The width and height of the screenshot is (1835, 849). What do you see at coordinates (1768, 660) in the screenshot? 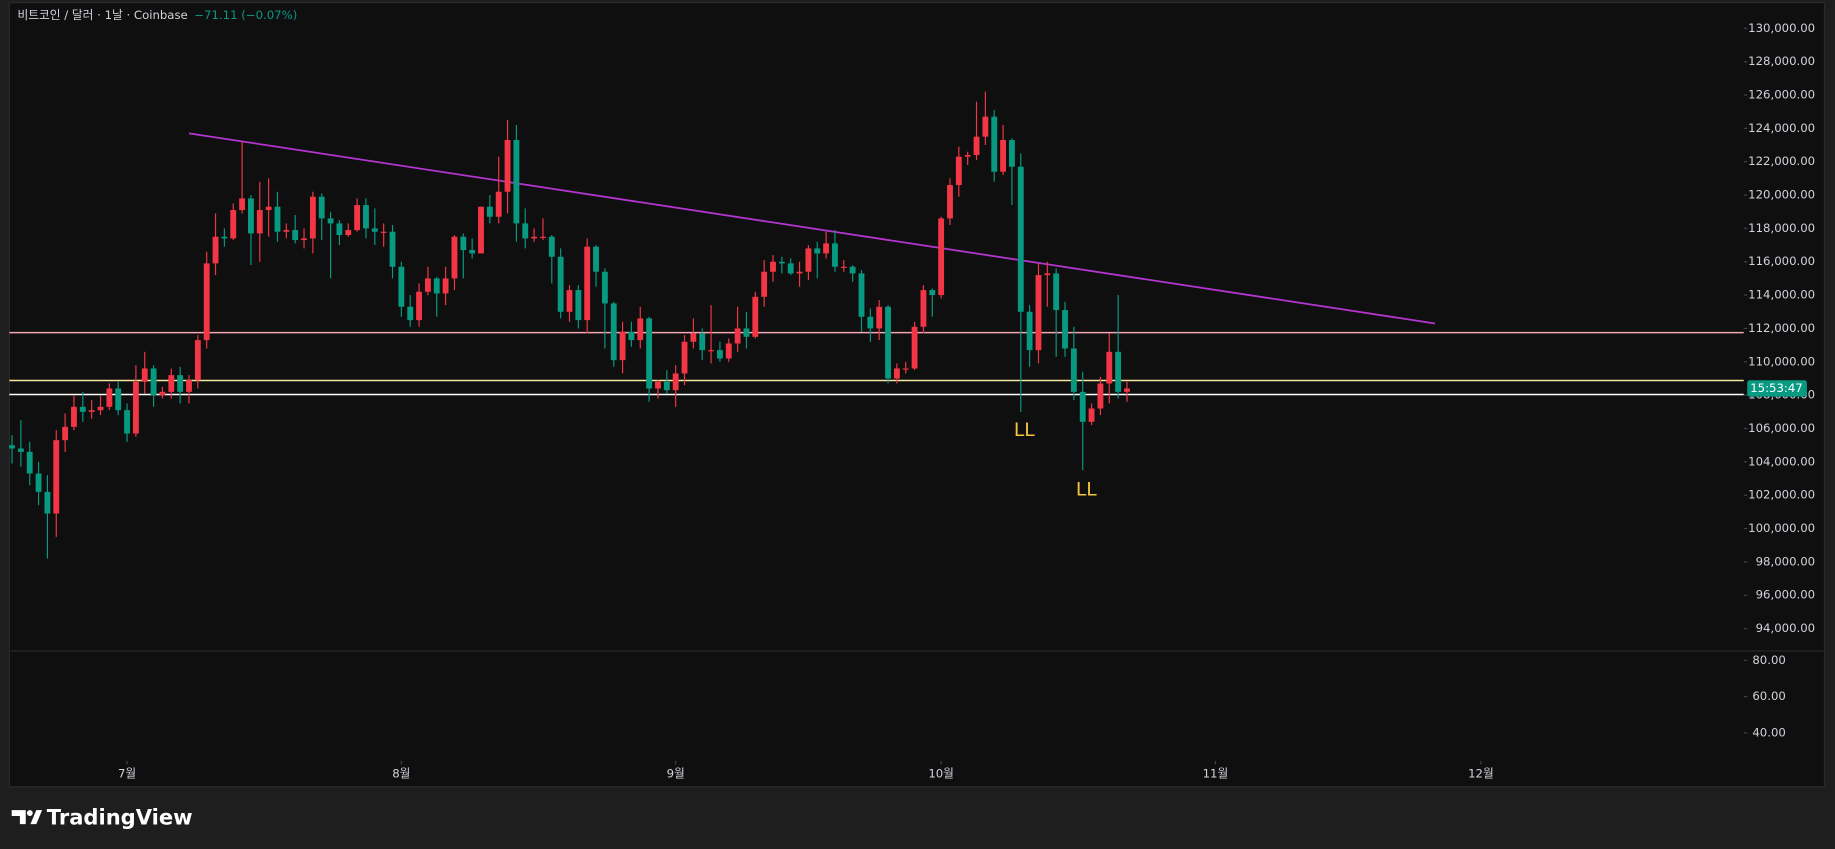
I see `pane-y-tick-label: 80.00` at bounding box center [1768, 660].